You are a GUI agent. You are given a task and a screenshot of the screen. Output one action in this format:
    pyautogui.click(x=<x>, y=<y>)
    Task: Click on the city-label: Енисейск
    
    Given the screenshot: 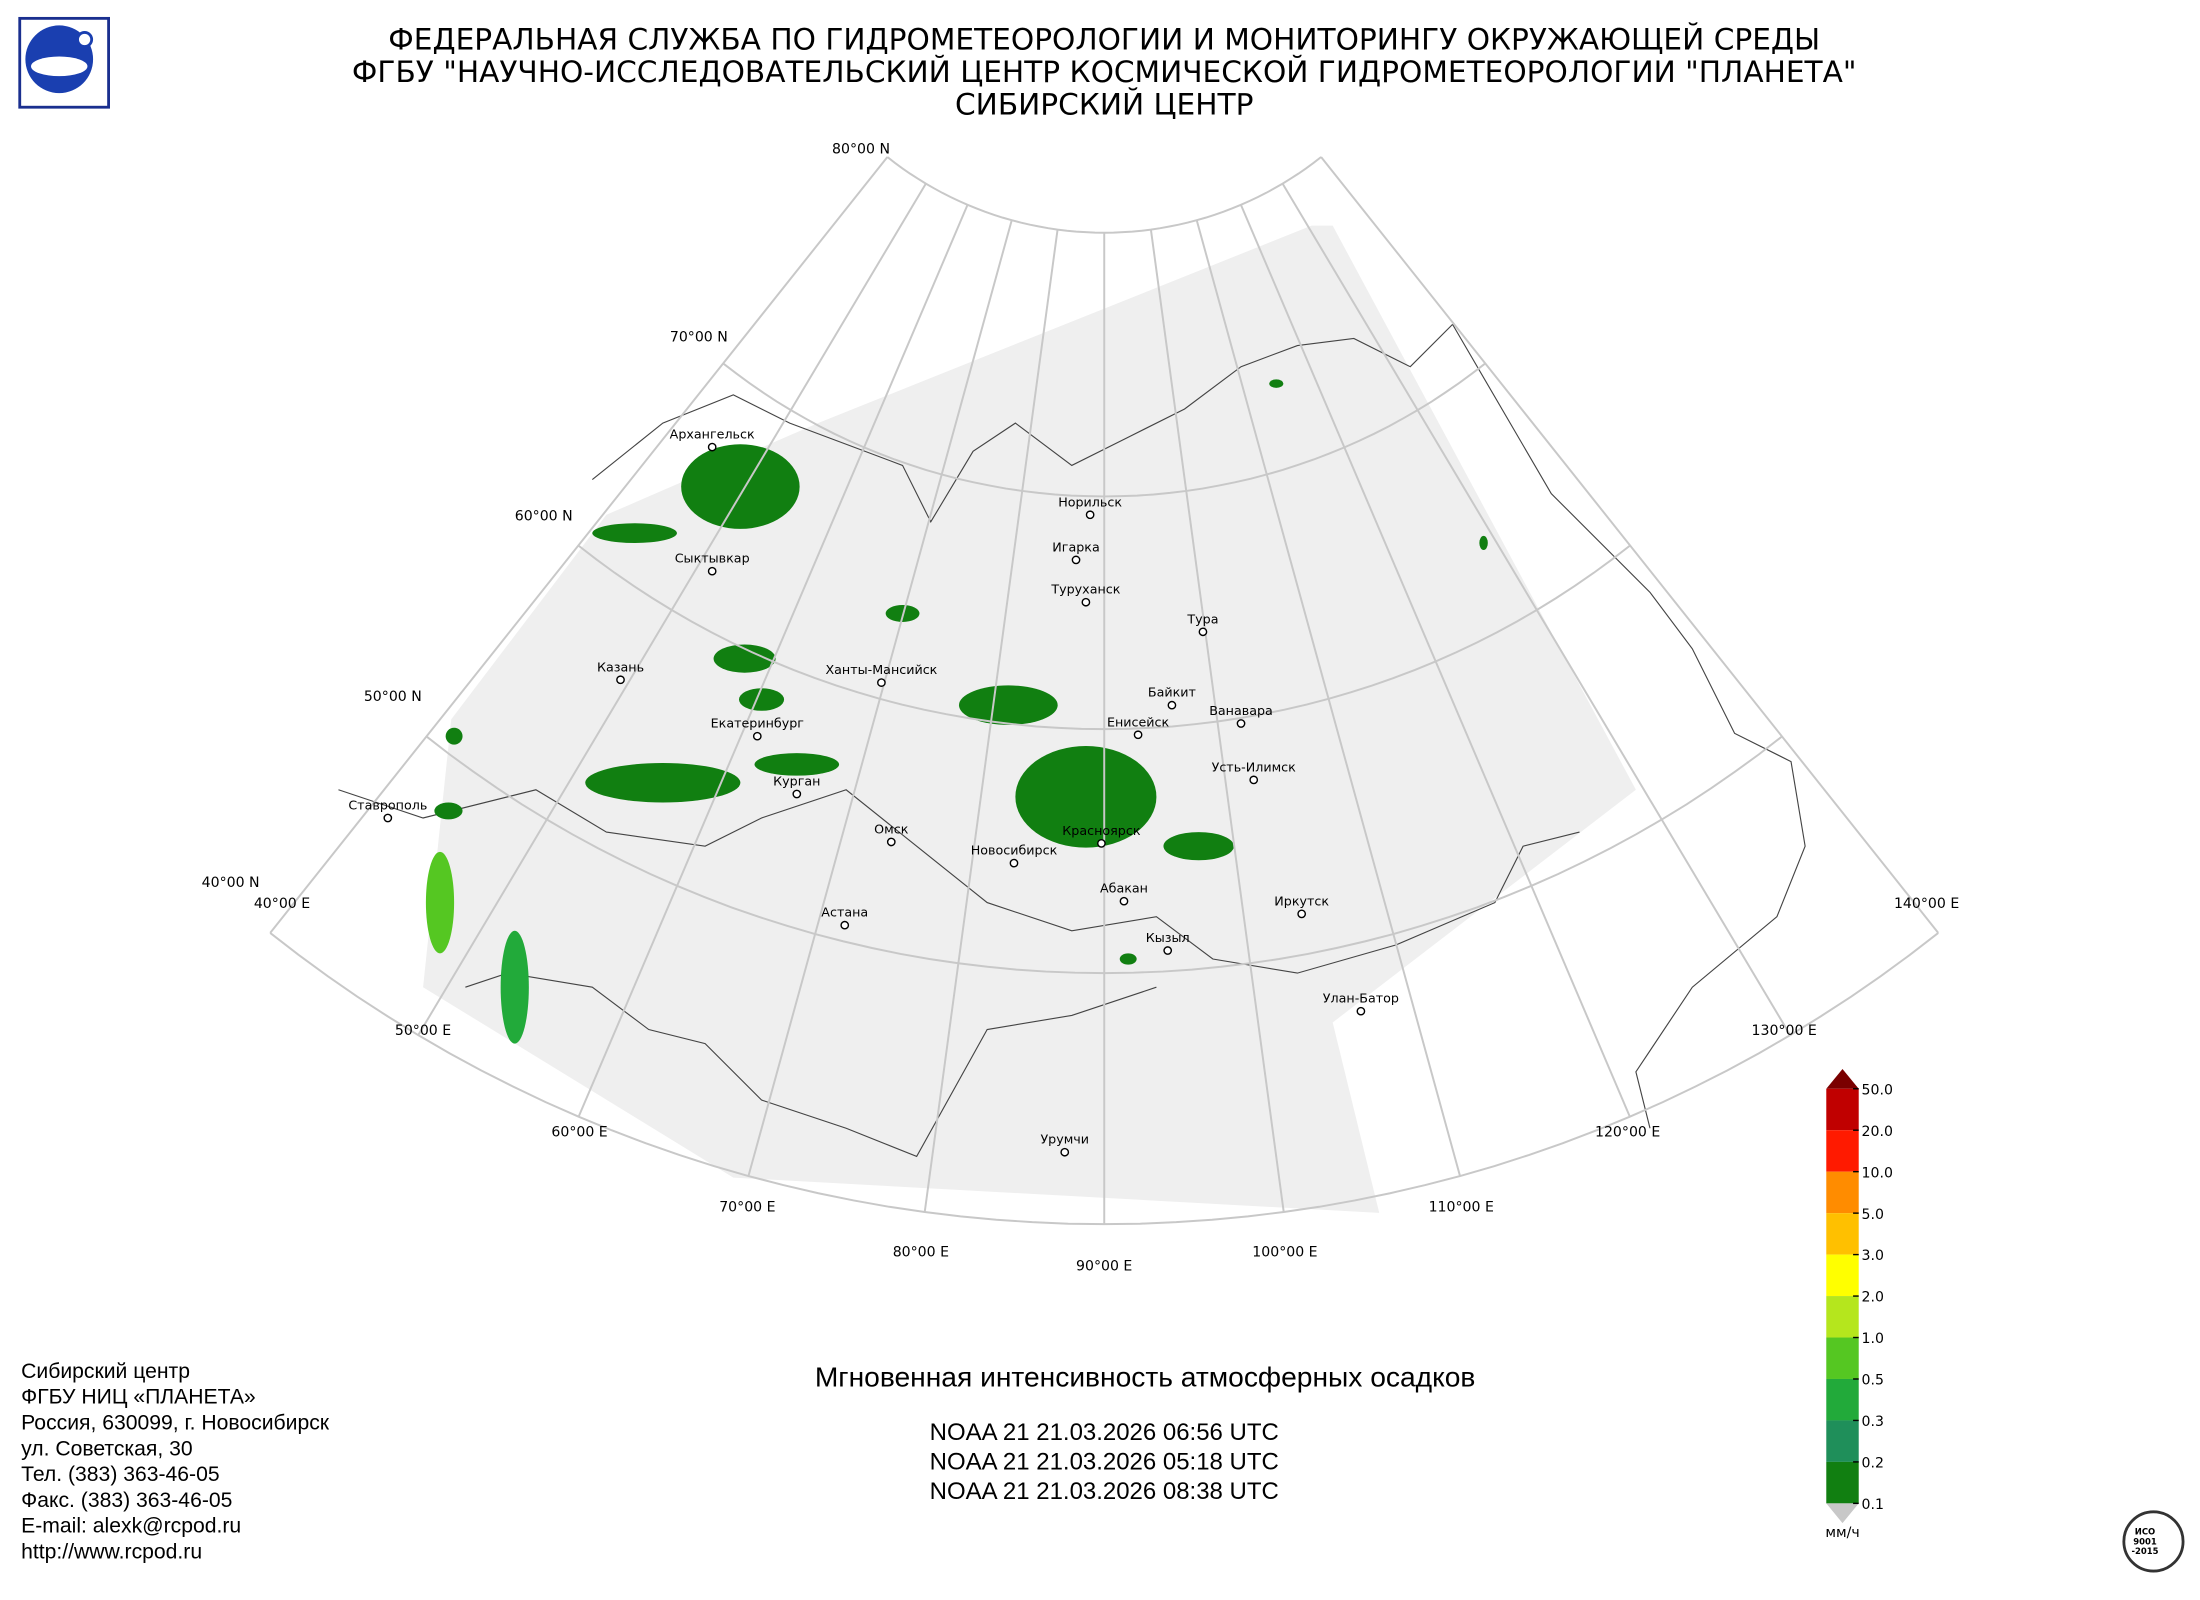 What is the action you would take?
    pyautogui.click(x=1138, y=721)
    